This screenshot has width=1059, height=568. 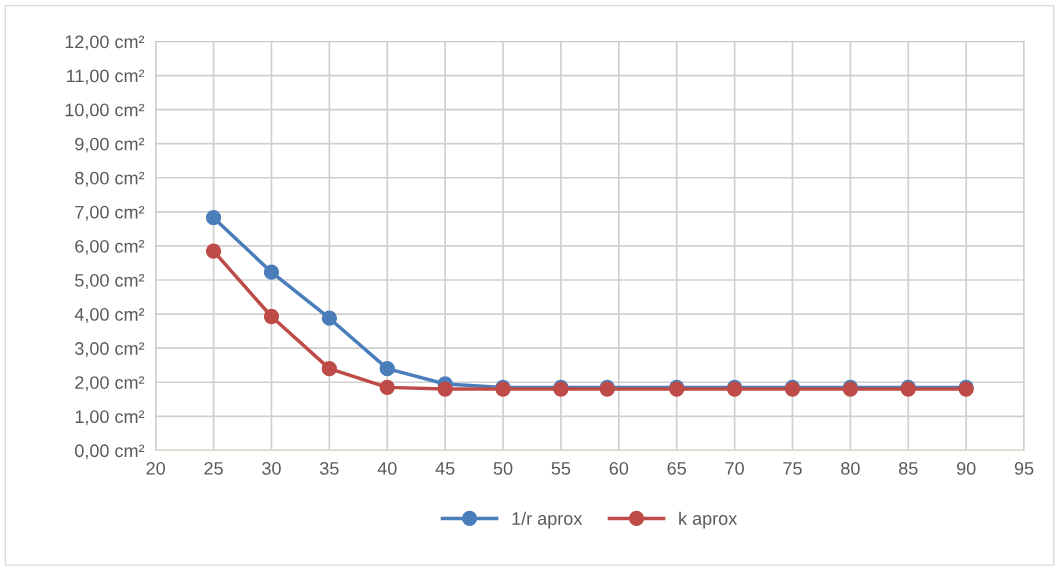 I want to click on y-tick-label: 4,00 cm², so click(x=109, y=315).